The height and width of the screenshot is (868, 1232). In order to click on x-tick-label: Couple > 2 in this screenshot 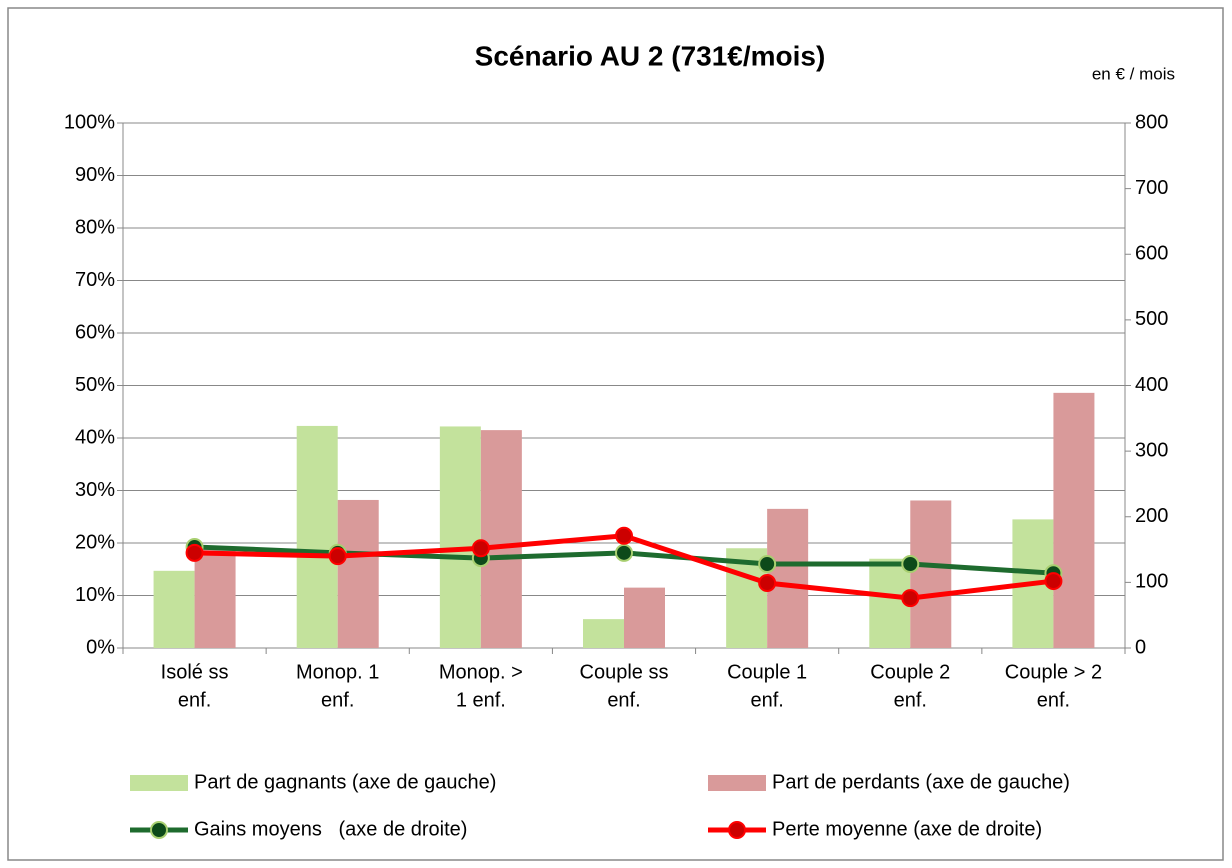, I will do `click(1053, 672)`.